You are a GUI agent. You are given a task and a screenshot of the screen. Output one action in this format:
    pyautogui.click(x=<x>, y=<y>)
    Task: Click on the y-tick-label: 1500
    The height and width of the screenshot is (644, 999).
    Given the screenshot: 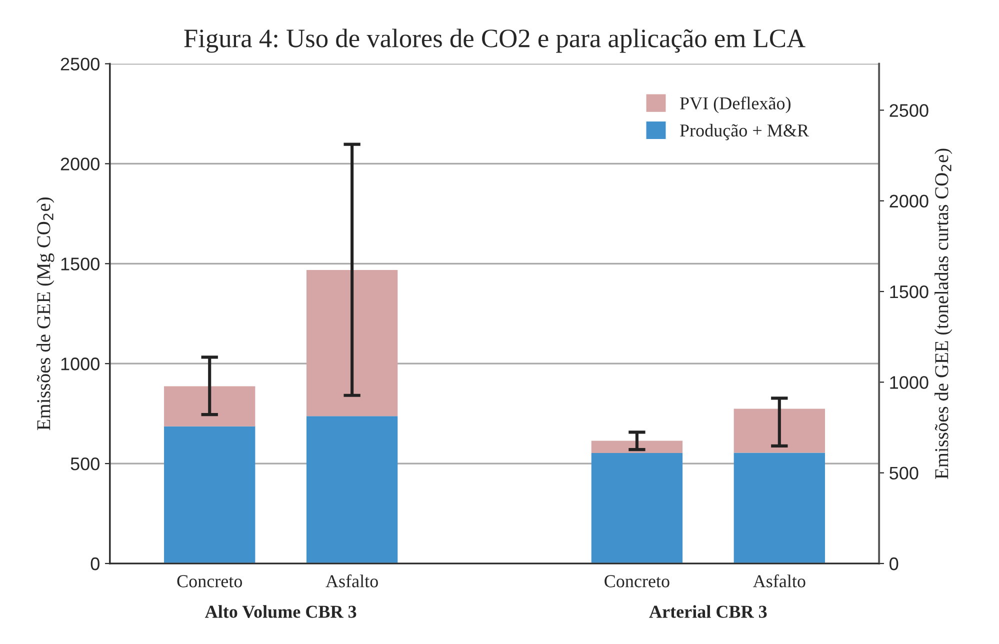 What is the action you would take?
    pyautogui.click(x=80, y=264)
    